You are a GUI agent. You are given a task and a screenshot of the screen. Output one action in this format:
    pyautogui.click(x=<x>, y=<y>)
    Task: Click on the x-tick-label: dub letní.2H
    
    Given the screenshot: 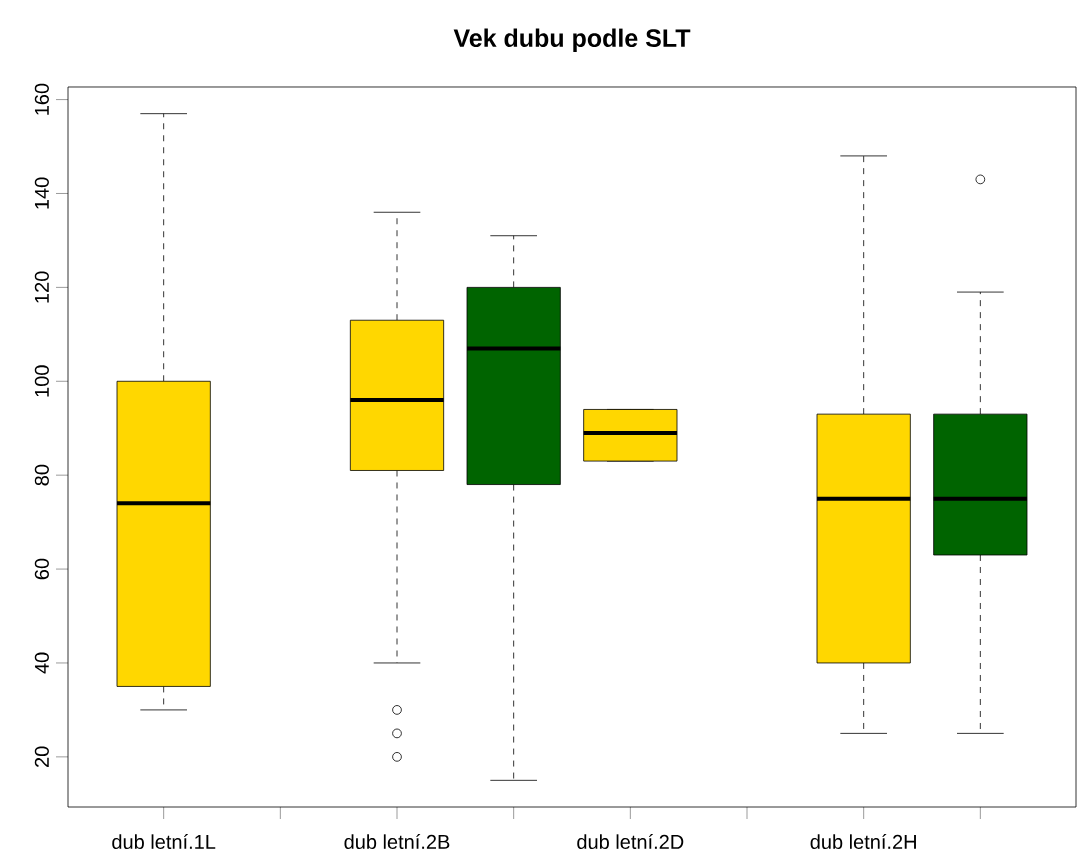 What is the action you would take?
    pyautogui.click(x=863, y=841)
    